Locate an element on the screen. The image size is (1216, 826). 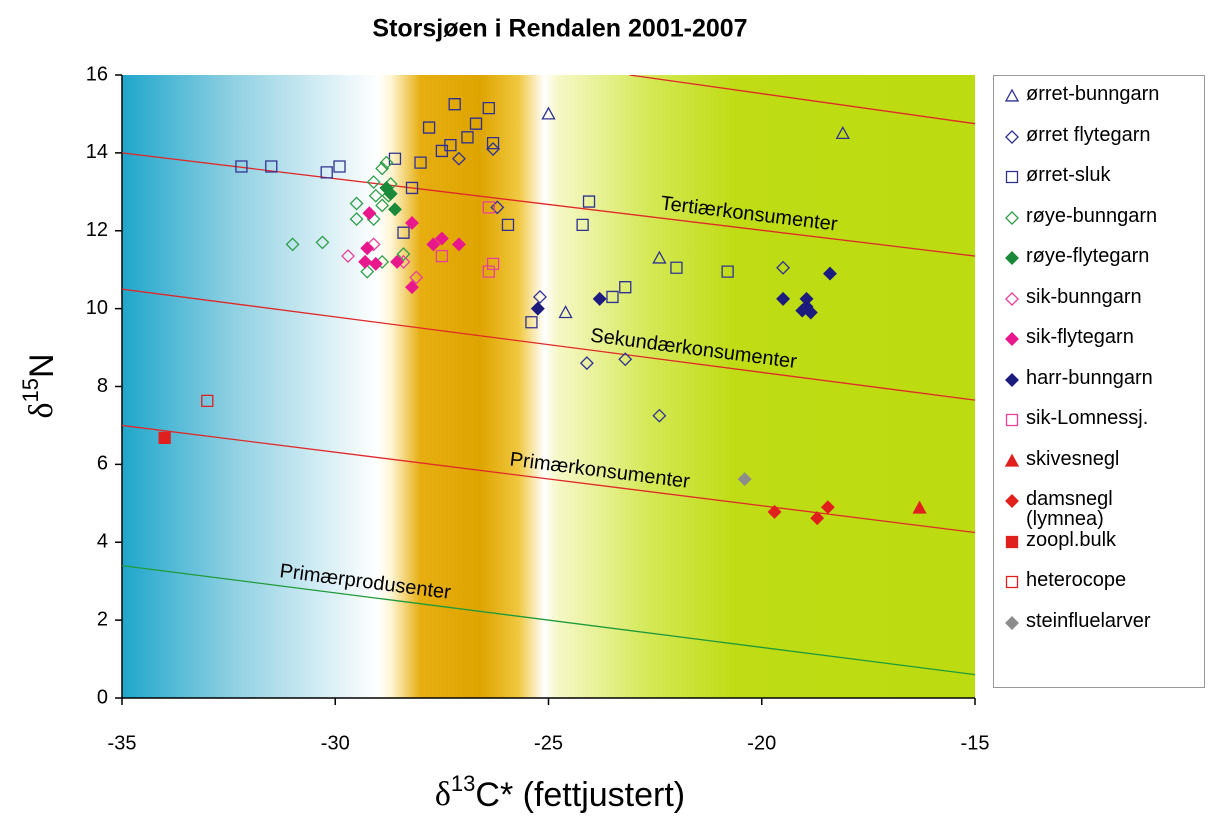
legend-label: skivesnegl is located at coordinates (1073, 458).